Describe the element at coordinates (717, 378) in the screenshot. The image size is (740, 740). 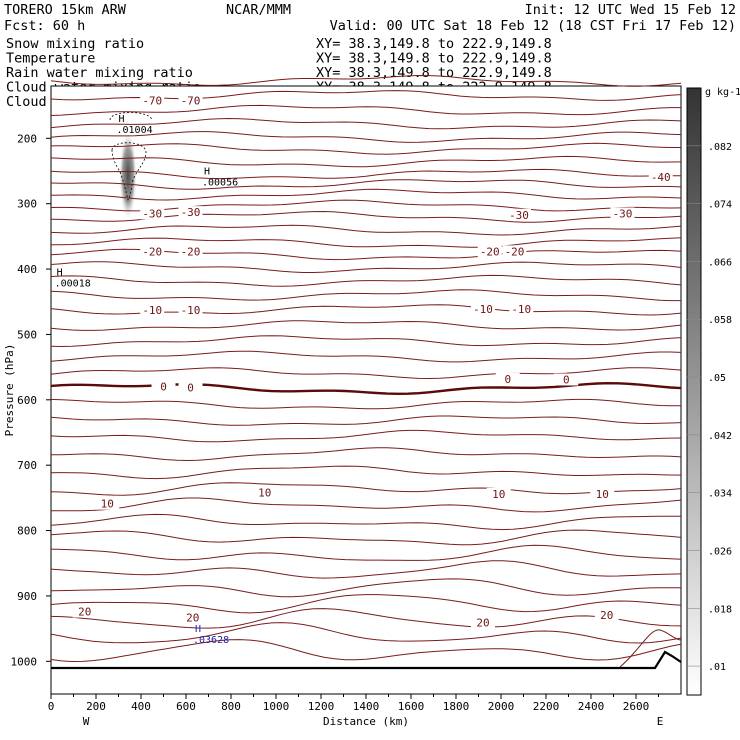
I see `colorbar-tick-label: .05` at that location.